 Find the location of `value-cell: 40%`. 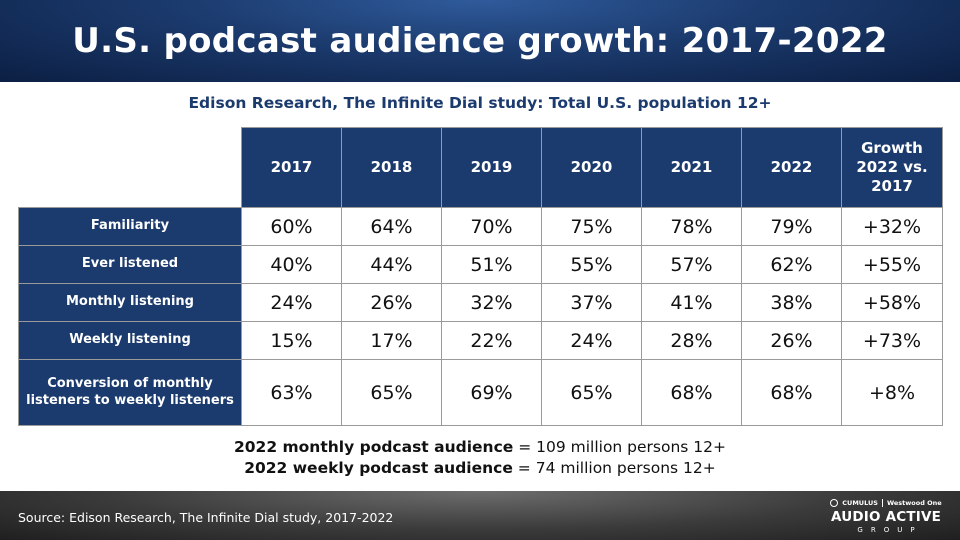

value-cell: 40% is located at coordinates (291, 264).